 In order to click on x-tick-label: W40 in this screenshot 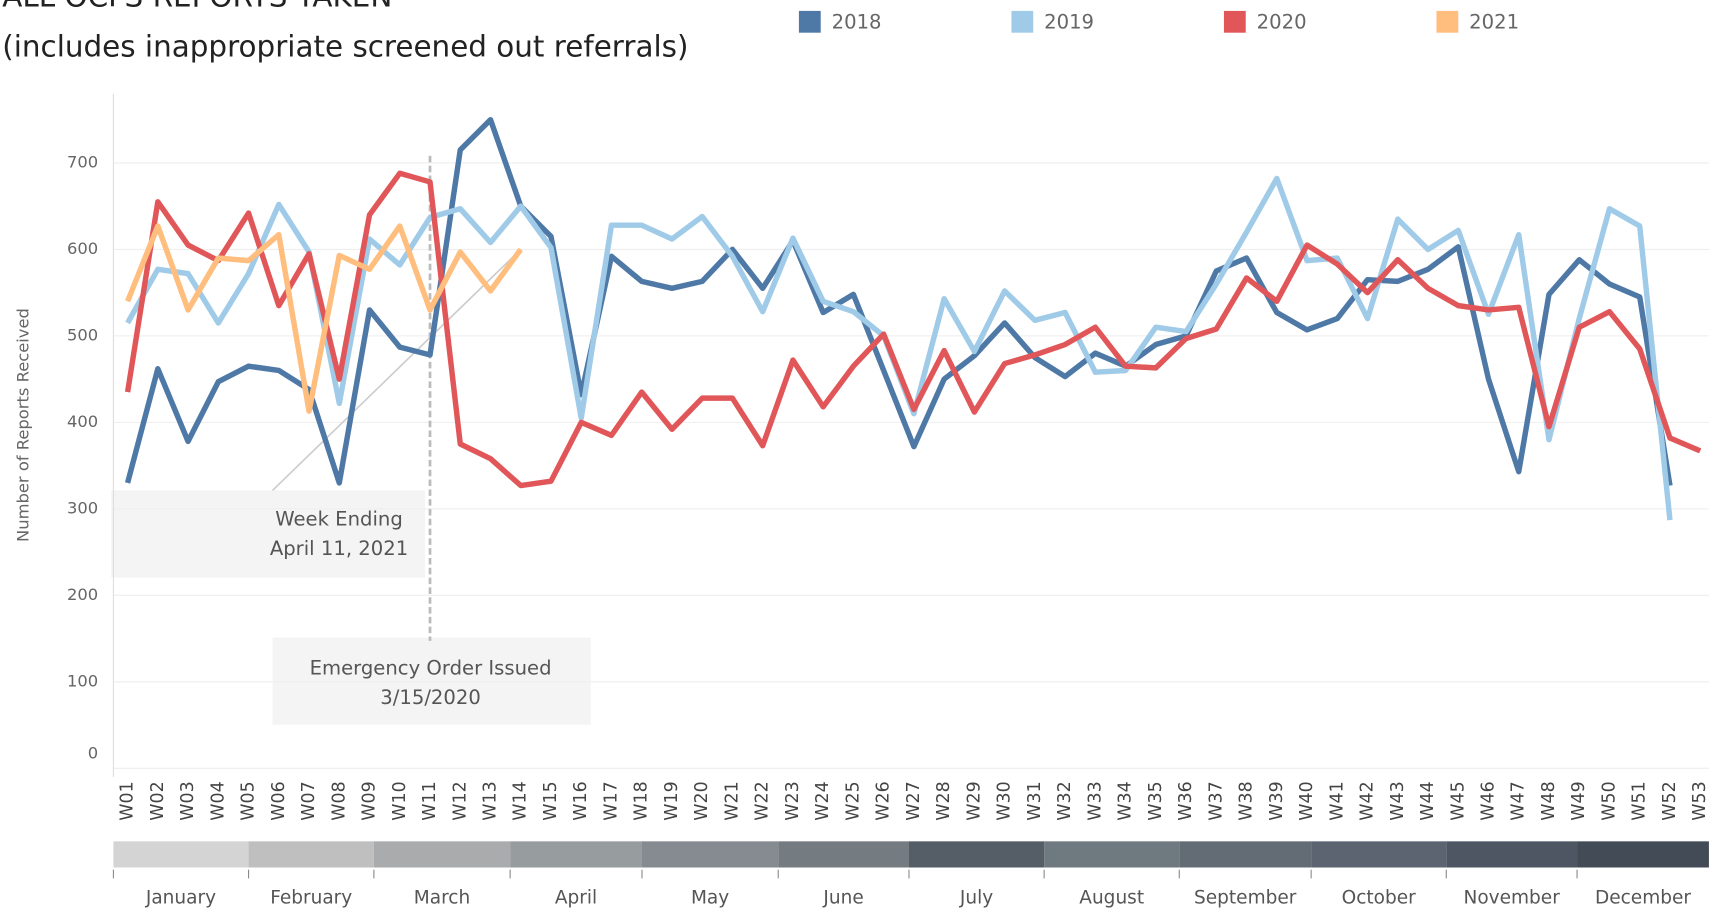, I will do `click(1307, 800)`.